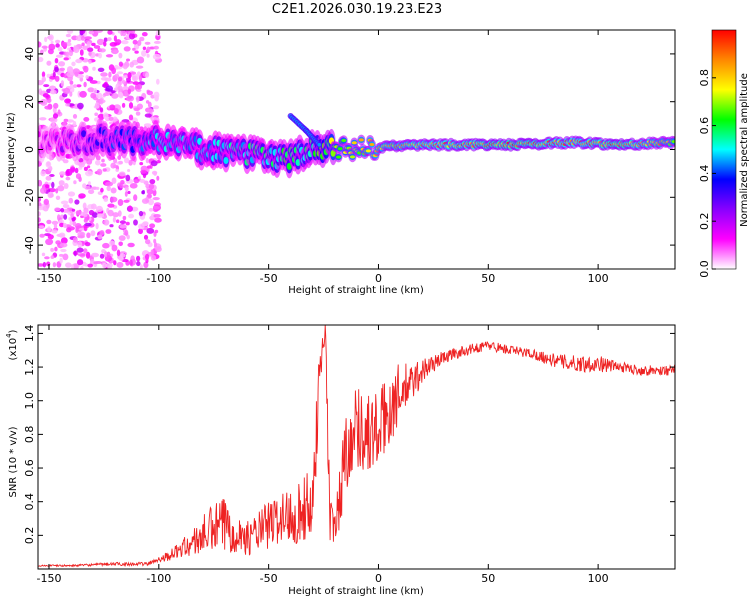  Describe the element at coordinates (29, 536) in the screenshot. I see `y-tick-label: 0.2` at that location.